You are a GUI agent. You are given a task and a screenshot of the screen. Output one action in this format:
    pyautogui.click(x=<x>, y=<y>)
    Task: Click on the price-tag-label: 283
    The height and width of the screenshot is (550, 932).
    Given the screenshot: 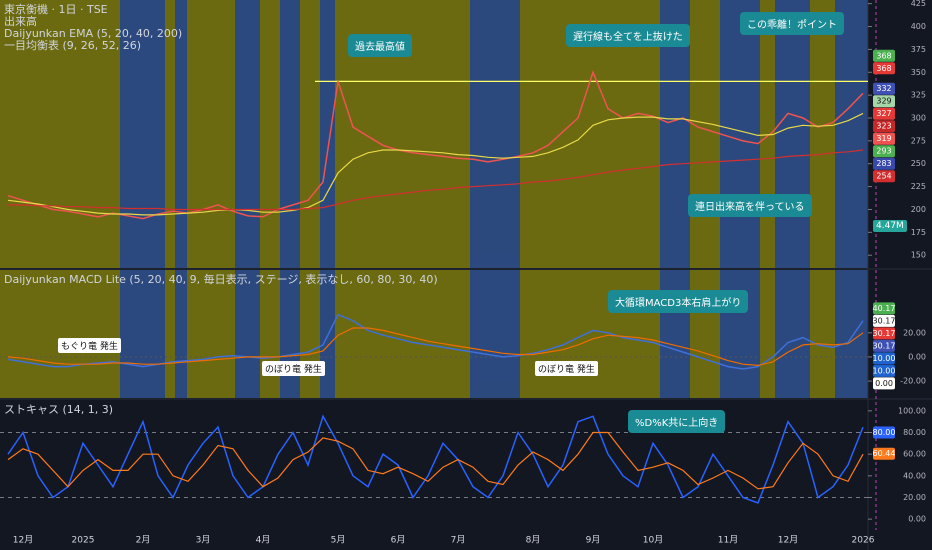 What is the action you would take?
    pyautogui.click(x=883, y=163)
    